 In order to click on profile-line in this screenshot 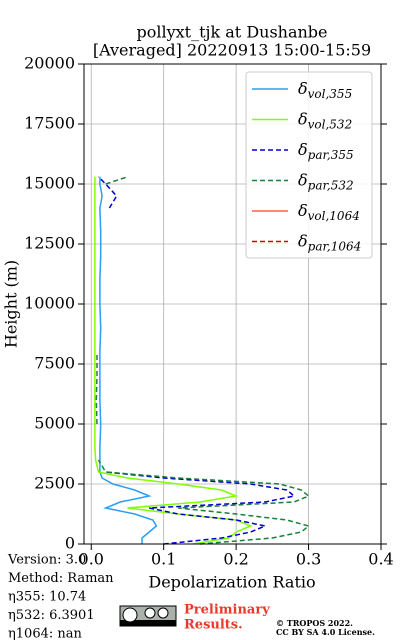, I will do `click(128, 360)`.